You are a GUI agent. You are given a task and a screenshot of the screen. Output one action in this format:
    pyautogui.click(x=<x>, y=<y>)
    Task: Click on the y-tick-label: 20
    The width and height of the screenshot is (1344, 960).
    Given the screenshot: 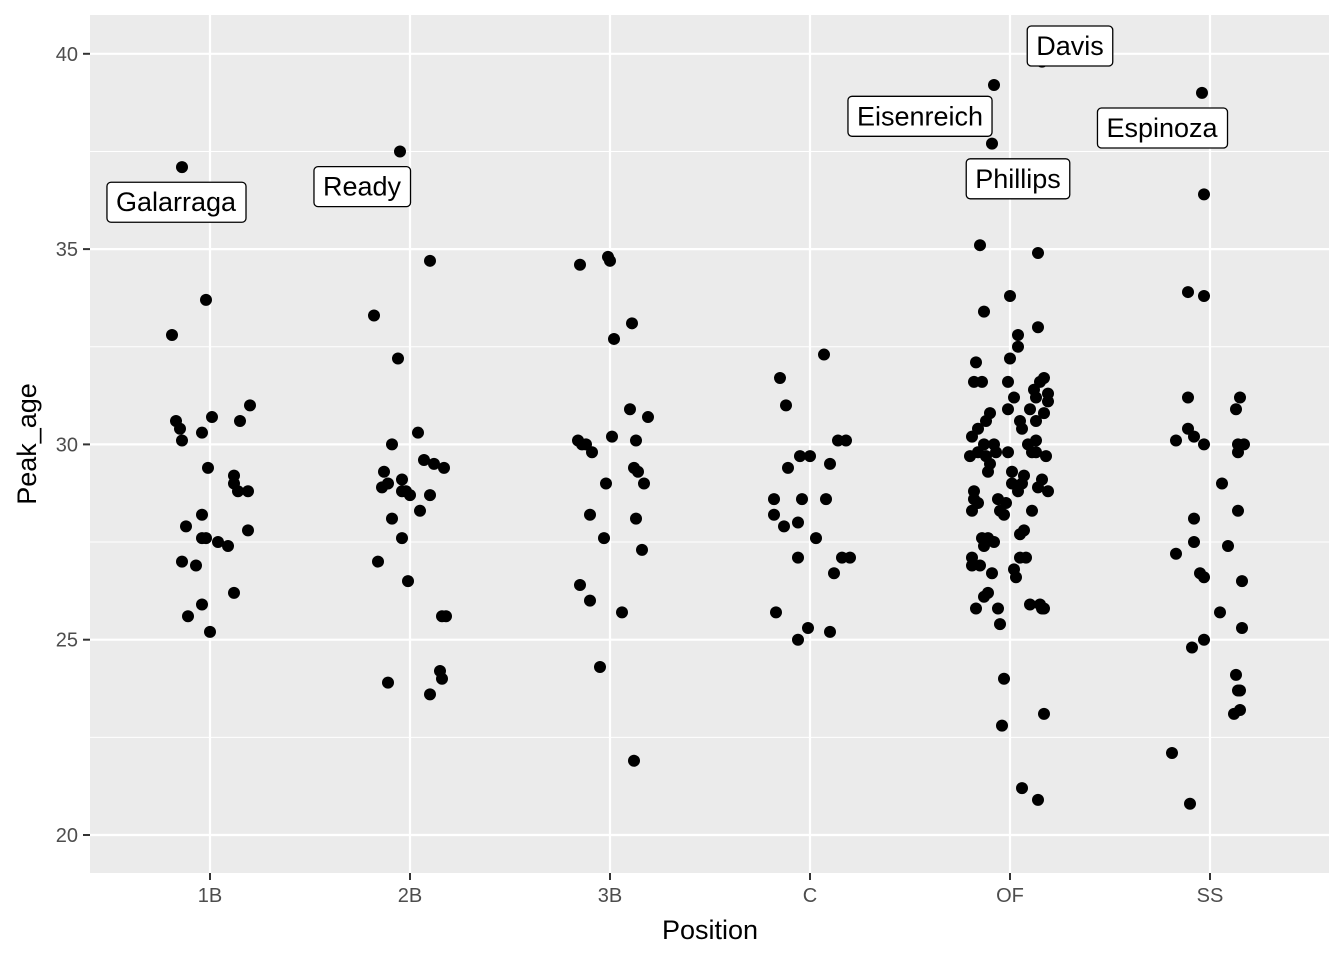 What is the action you would take?
    pyautogui.click(x=67, y=836)
    